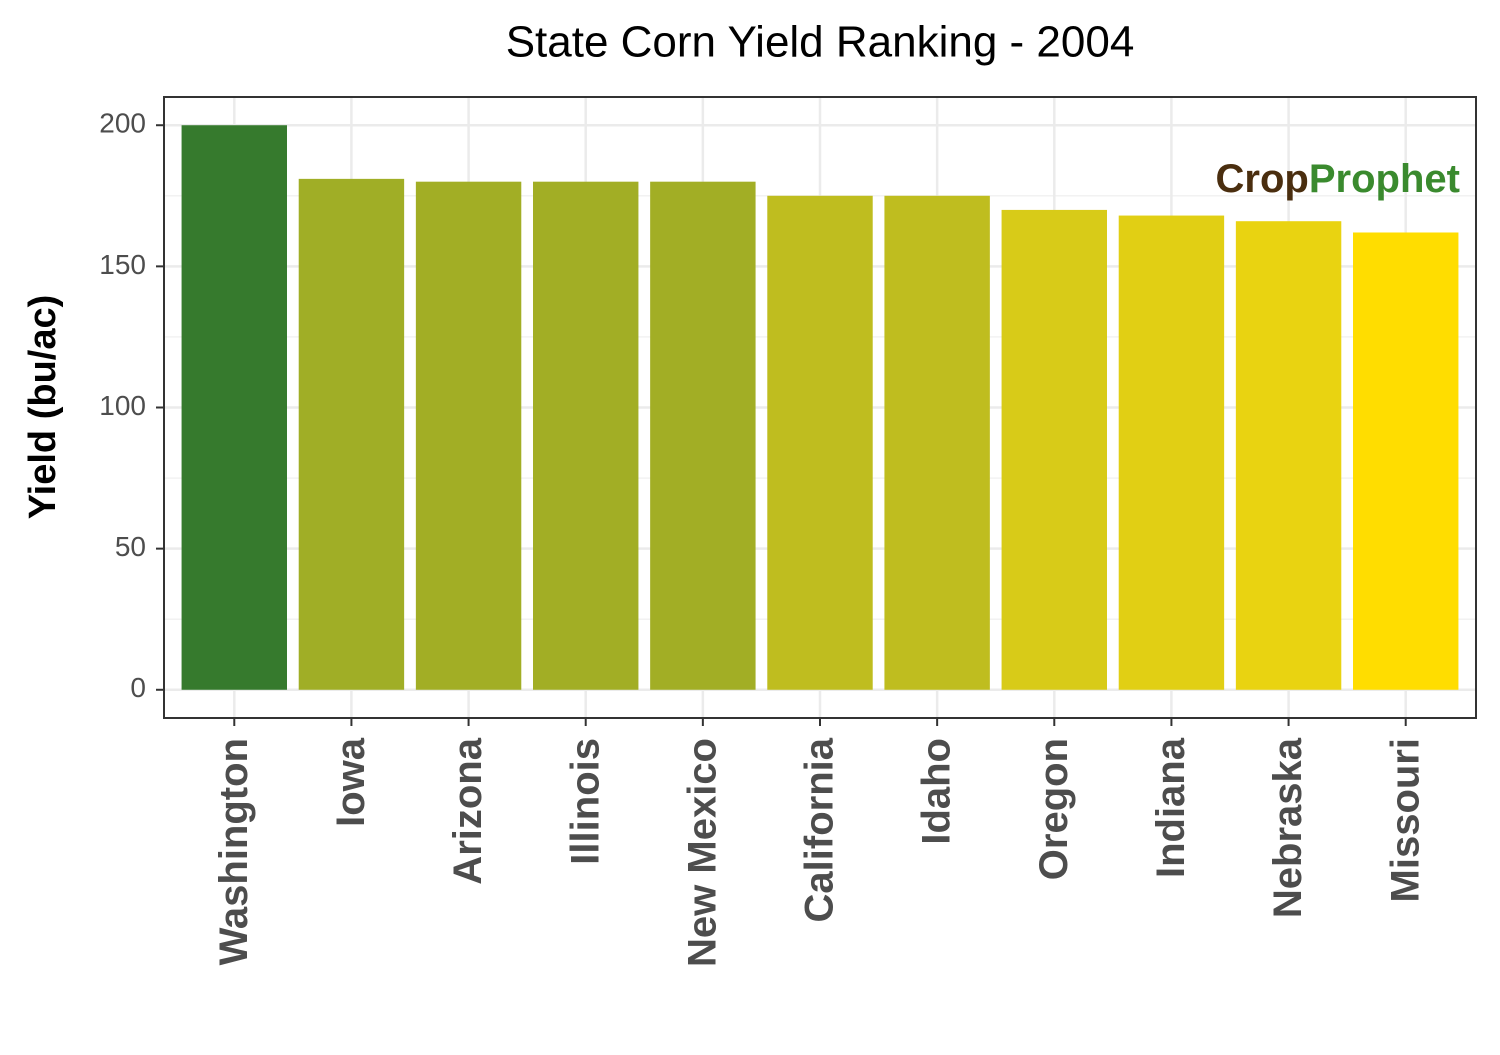 This screenshot has height=1055, width=1500. I want to click on y-axis-label: Yield (bu/ac), so click(43, 407).